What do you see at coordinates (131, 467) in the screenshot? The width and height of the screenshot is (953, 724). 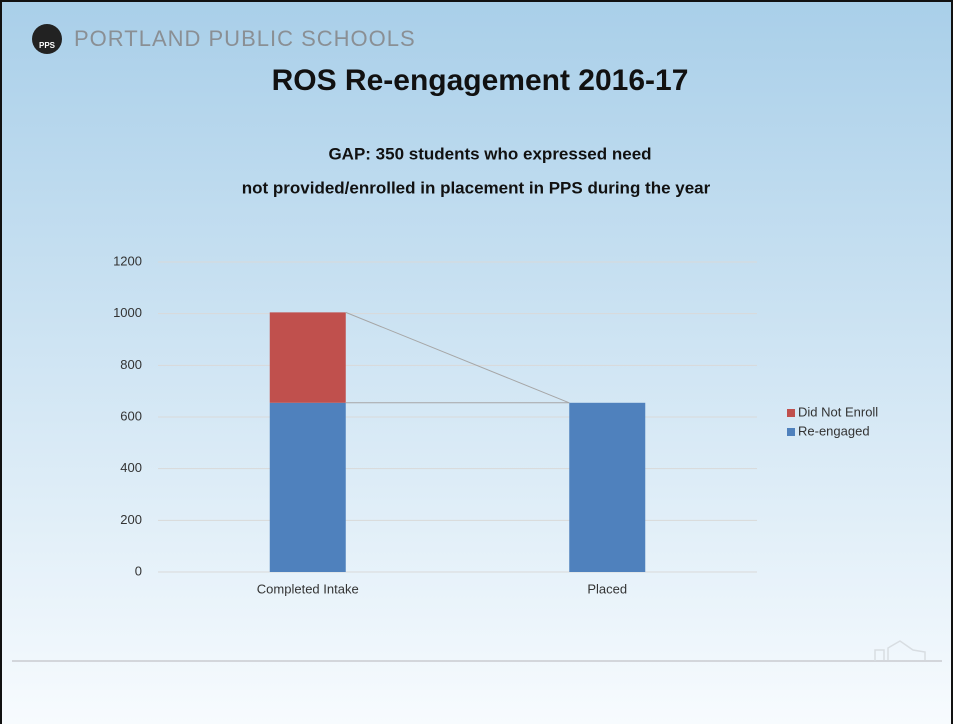 I see `y-tick-label: 400` at bounding box center [131, 467].